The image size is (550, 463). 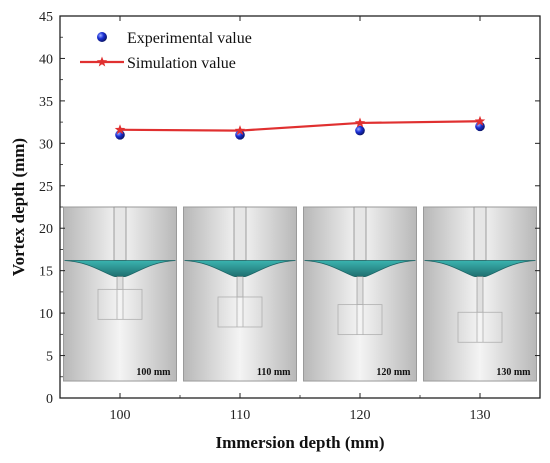 I want to click on y-tick-label: 35, so click(x=46, y=102).